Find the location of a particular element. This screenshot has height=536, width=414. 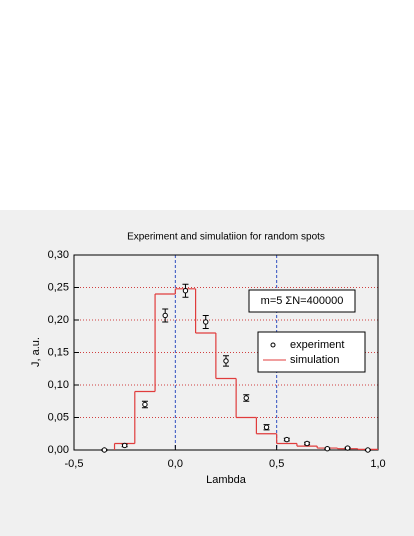

y-tick-label: 0,30 is located at coordinates (58, 255).